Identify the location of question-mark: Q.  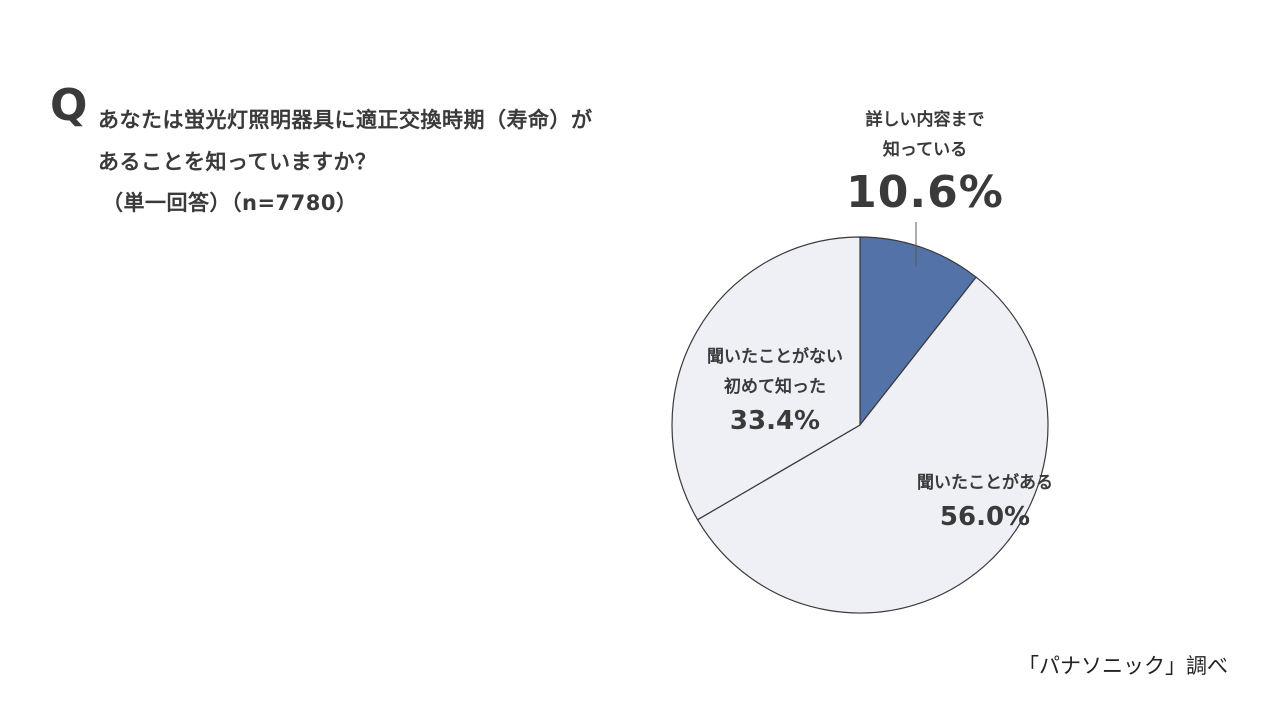
(69, 105).